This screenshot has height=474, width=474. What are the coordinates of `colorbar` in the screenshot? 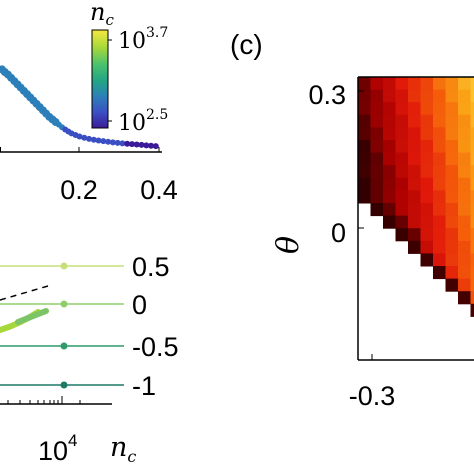 It's located at (100, 79).